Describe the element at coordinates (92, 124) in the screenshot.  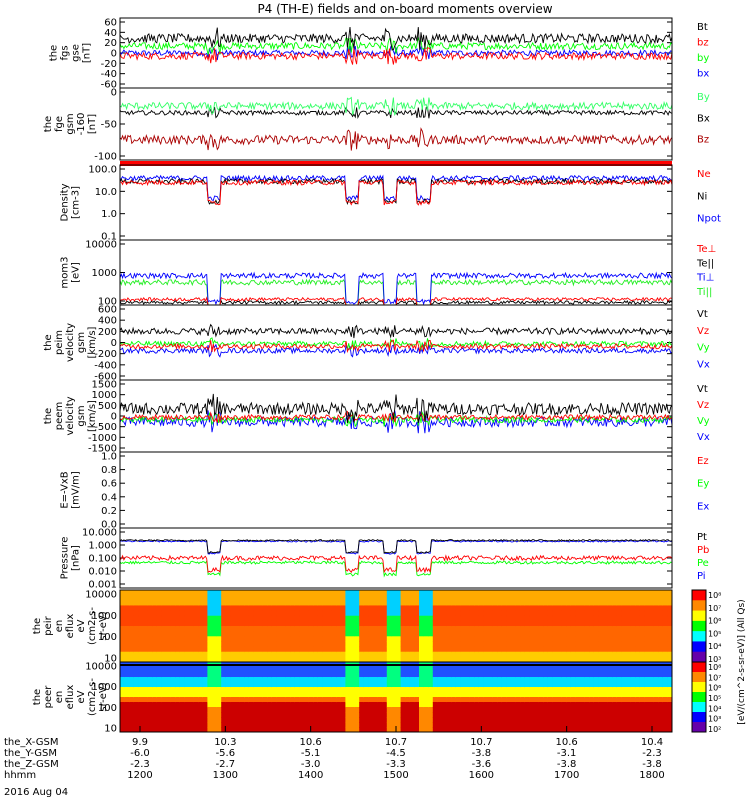
I see `ylabel-line: [nT]` at that location.